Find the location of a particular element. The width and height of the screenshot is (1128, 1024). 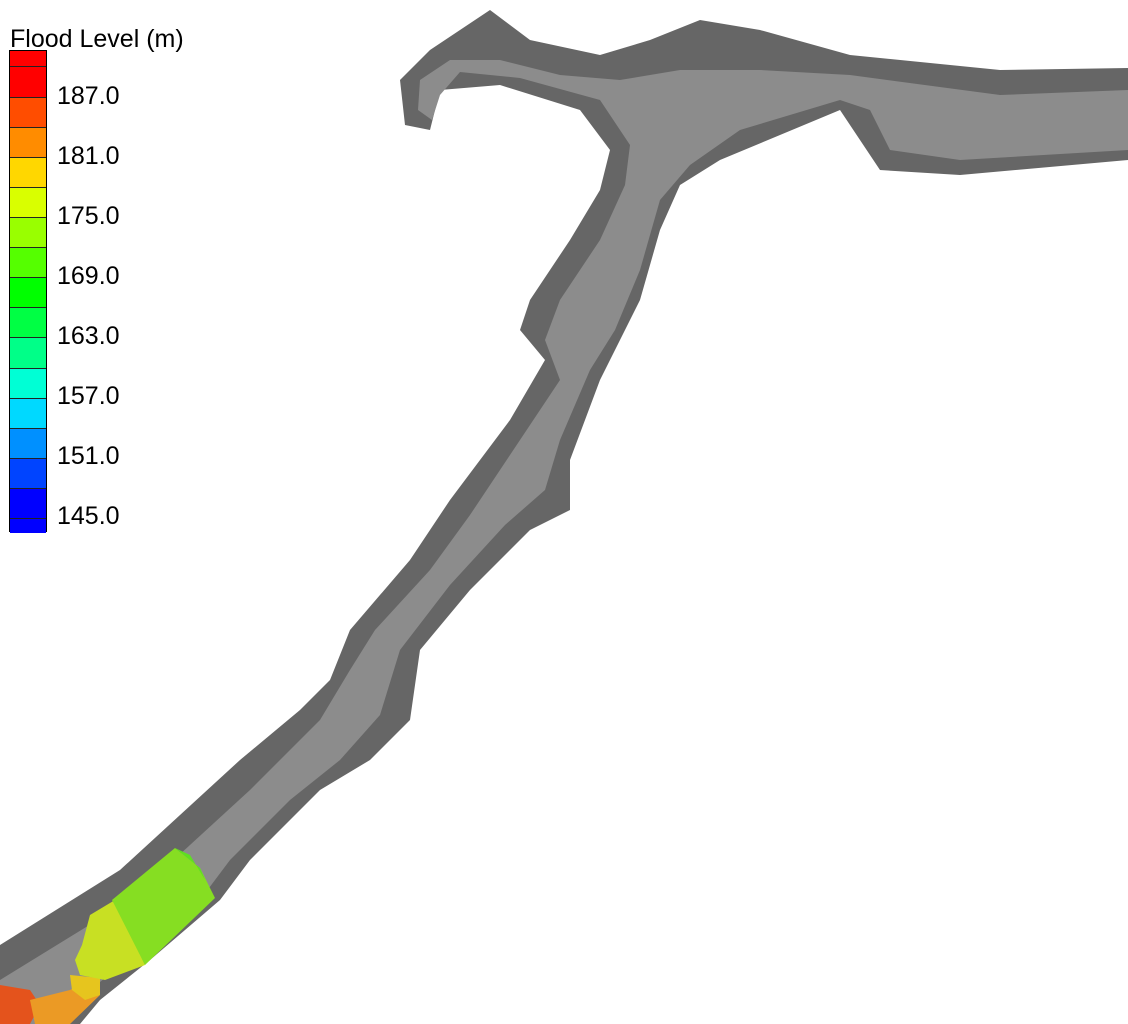

legend-tick-label: 175.0 is located at coordinates (88, 216).